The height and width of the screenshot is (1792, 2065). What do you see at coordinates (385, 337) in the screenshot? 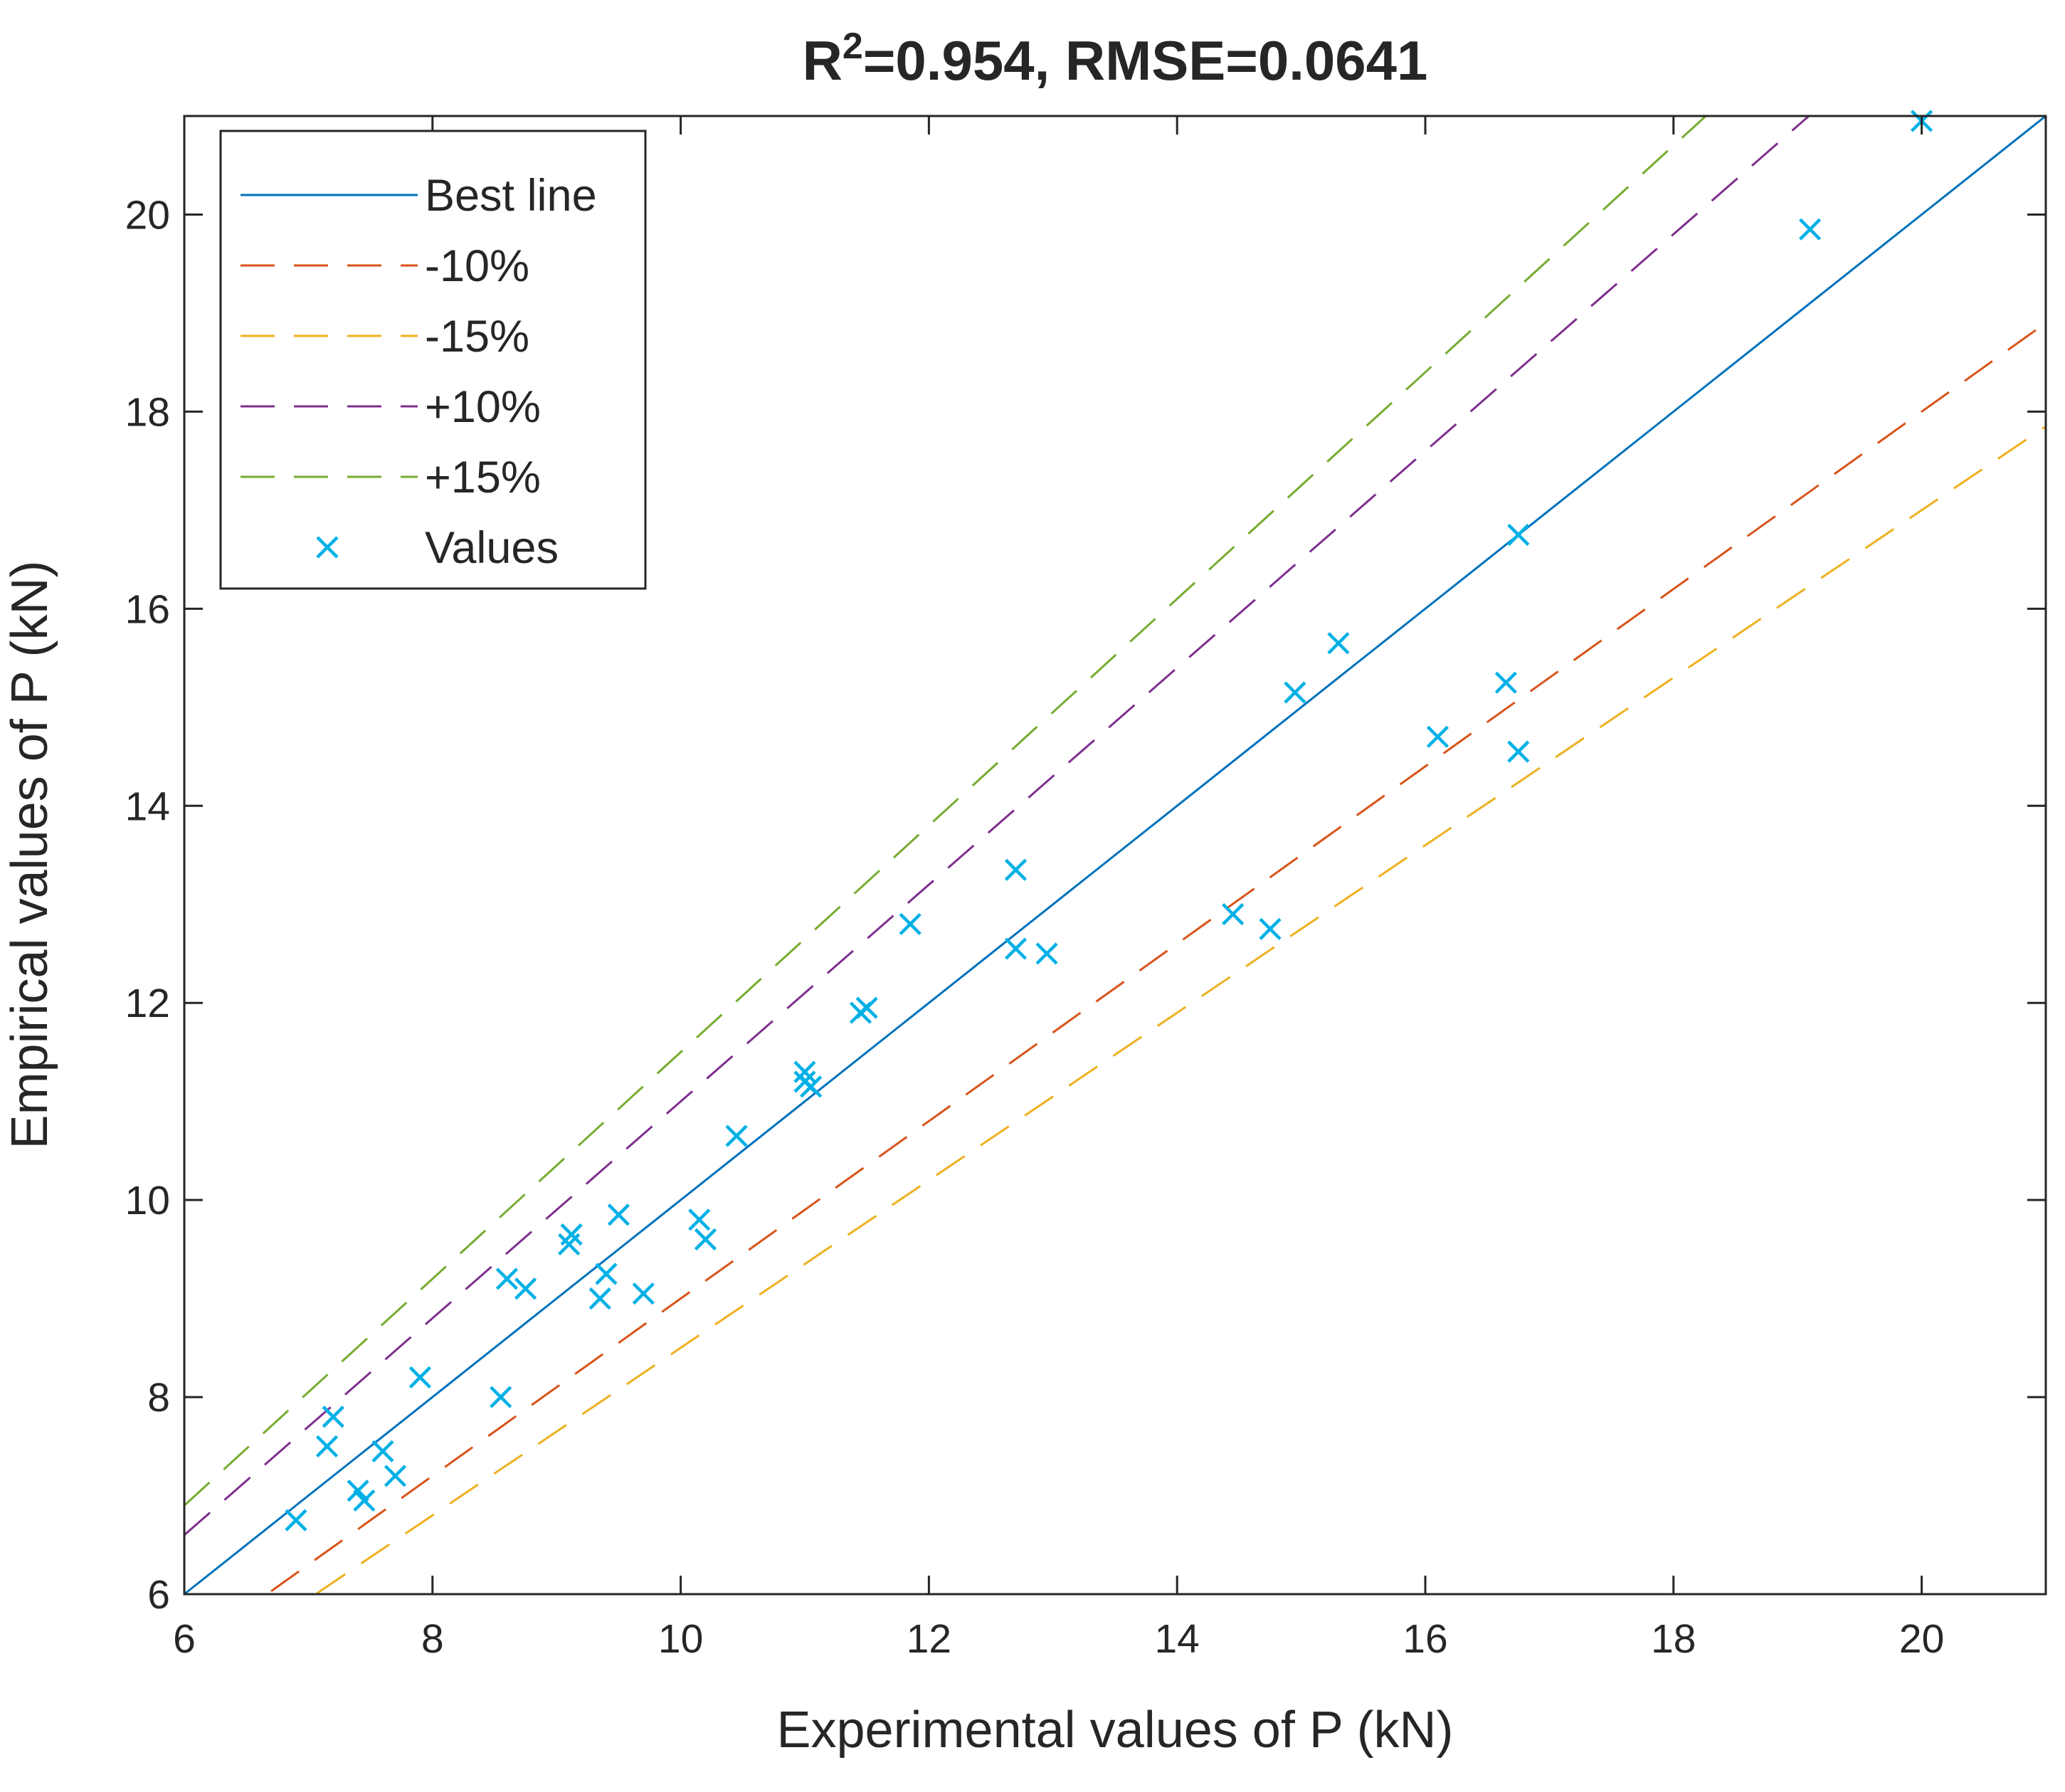
I see `legend-entry: -15%` at bounding box center [385, 337].